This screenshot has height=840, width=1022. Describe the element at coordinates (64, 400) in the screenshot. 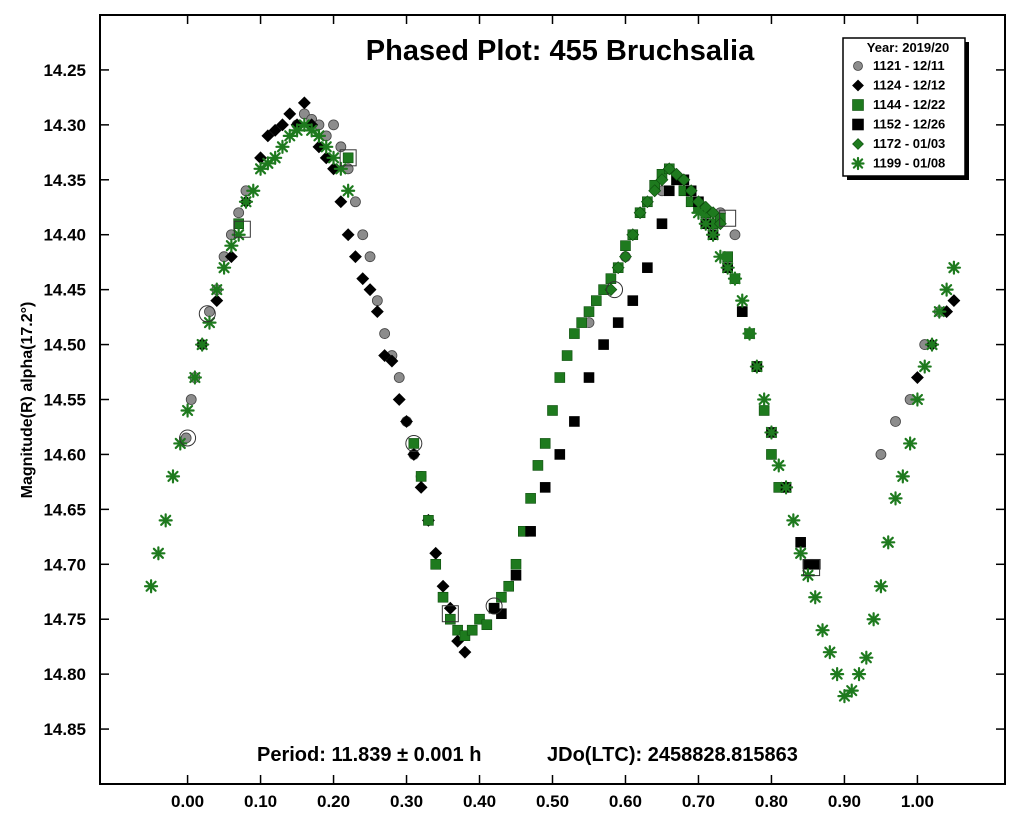

I see `y-tick-label: 14.55` at that location.